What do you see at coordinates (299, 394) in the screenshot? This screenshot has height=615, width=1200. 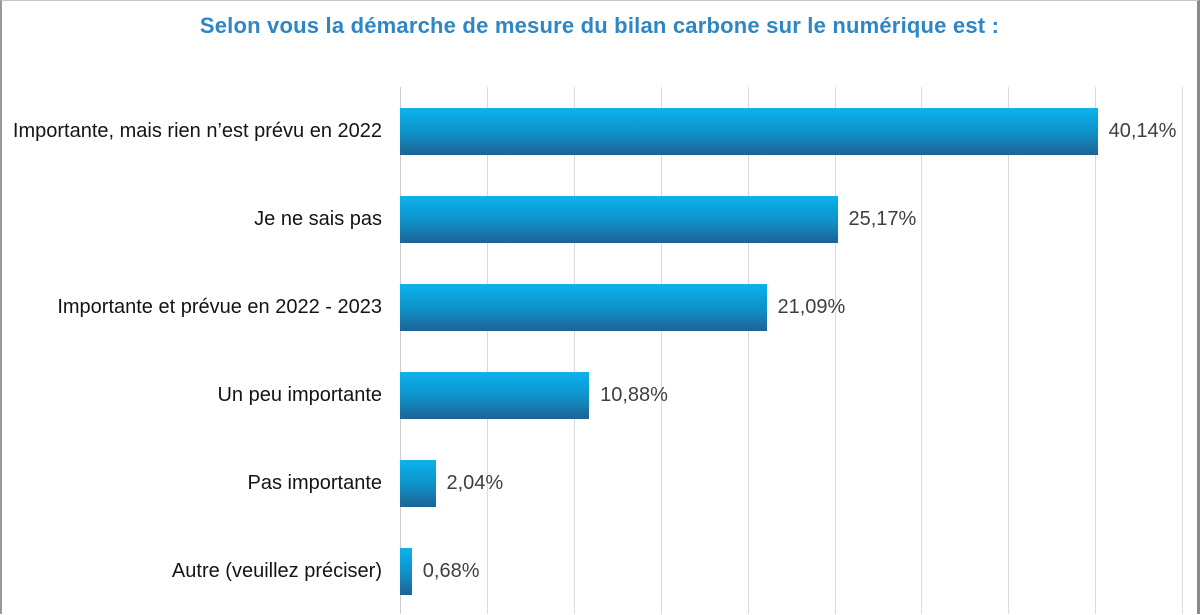 I see `category-label: Un peu importante` at bounding box center [299, 394].